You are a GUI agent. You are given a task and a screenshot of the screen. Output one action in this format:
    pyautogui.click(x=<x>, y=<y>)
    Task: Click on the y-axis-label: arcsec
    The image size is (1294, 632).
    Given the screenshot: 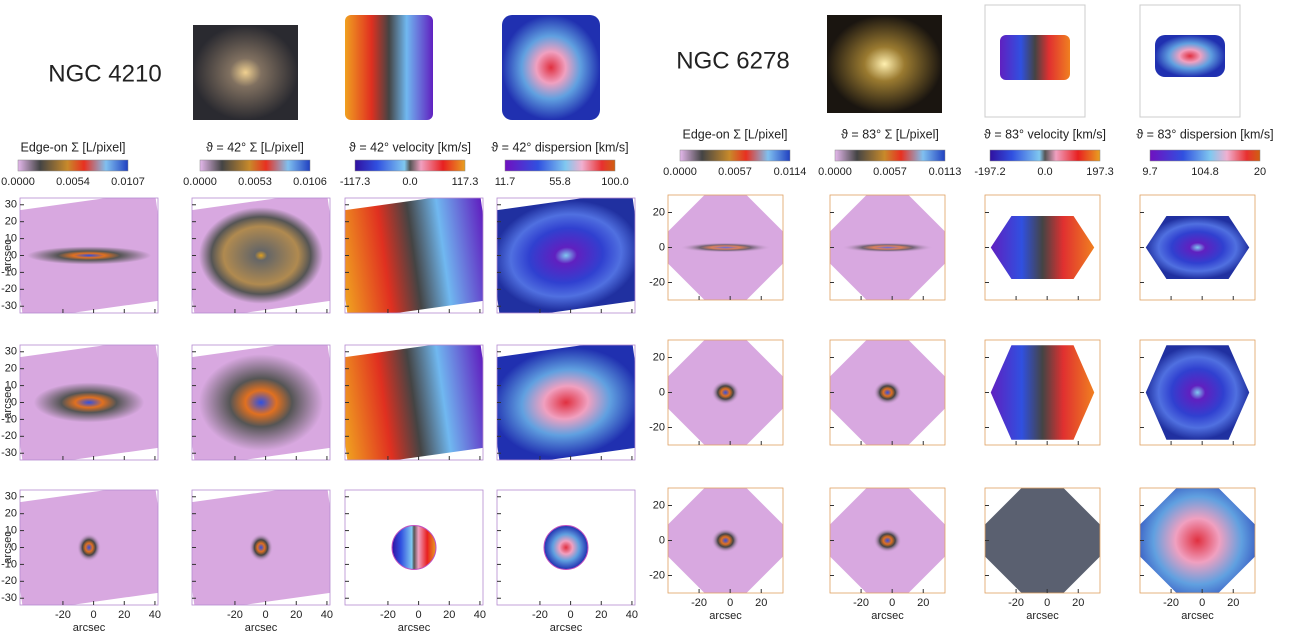 What is the action you would take?
    pyautogui.click(x=8, y=402)
    